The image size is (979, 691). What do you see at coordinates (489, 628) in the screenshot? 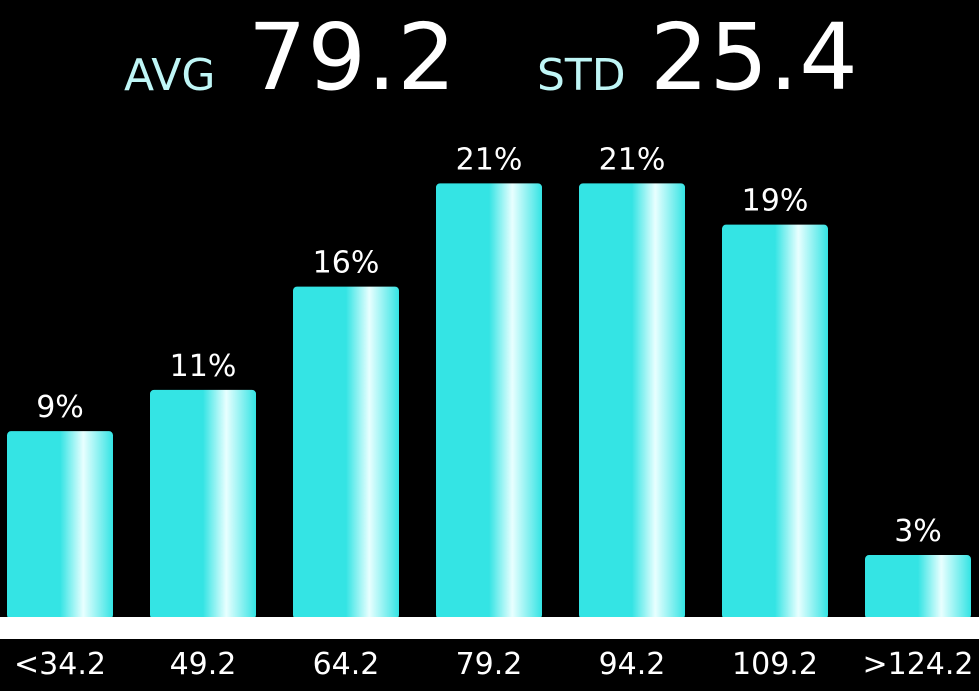
I see `baseline` at bounding box center [489, 628].